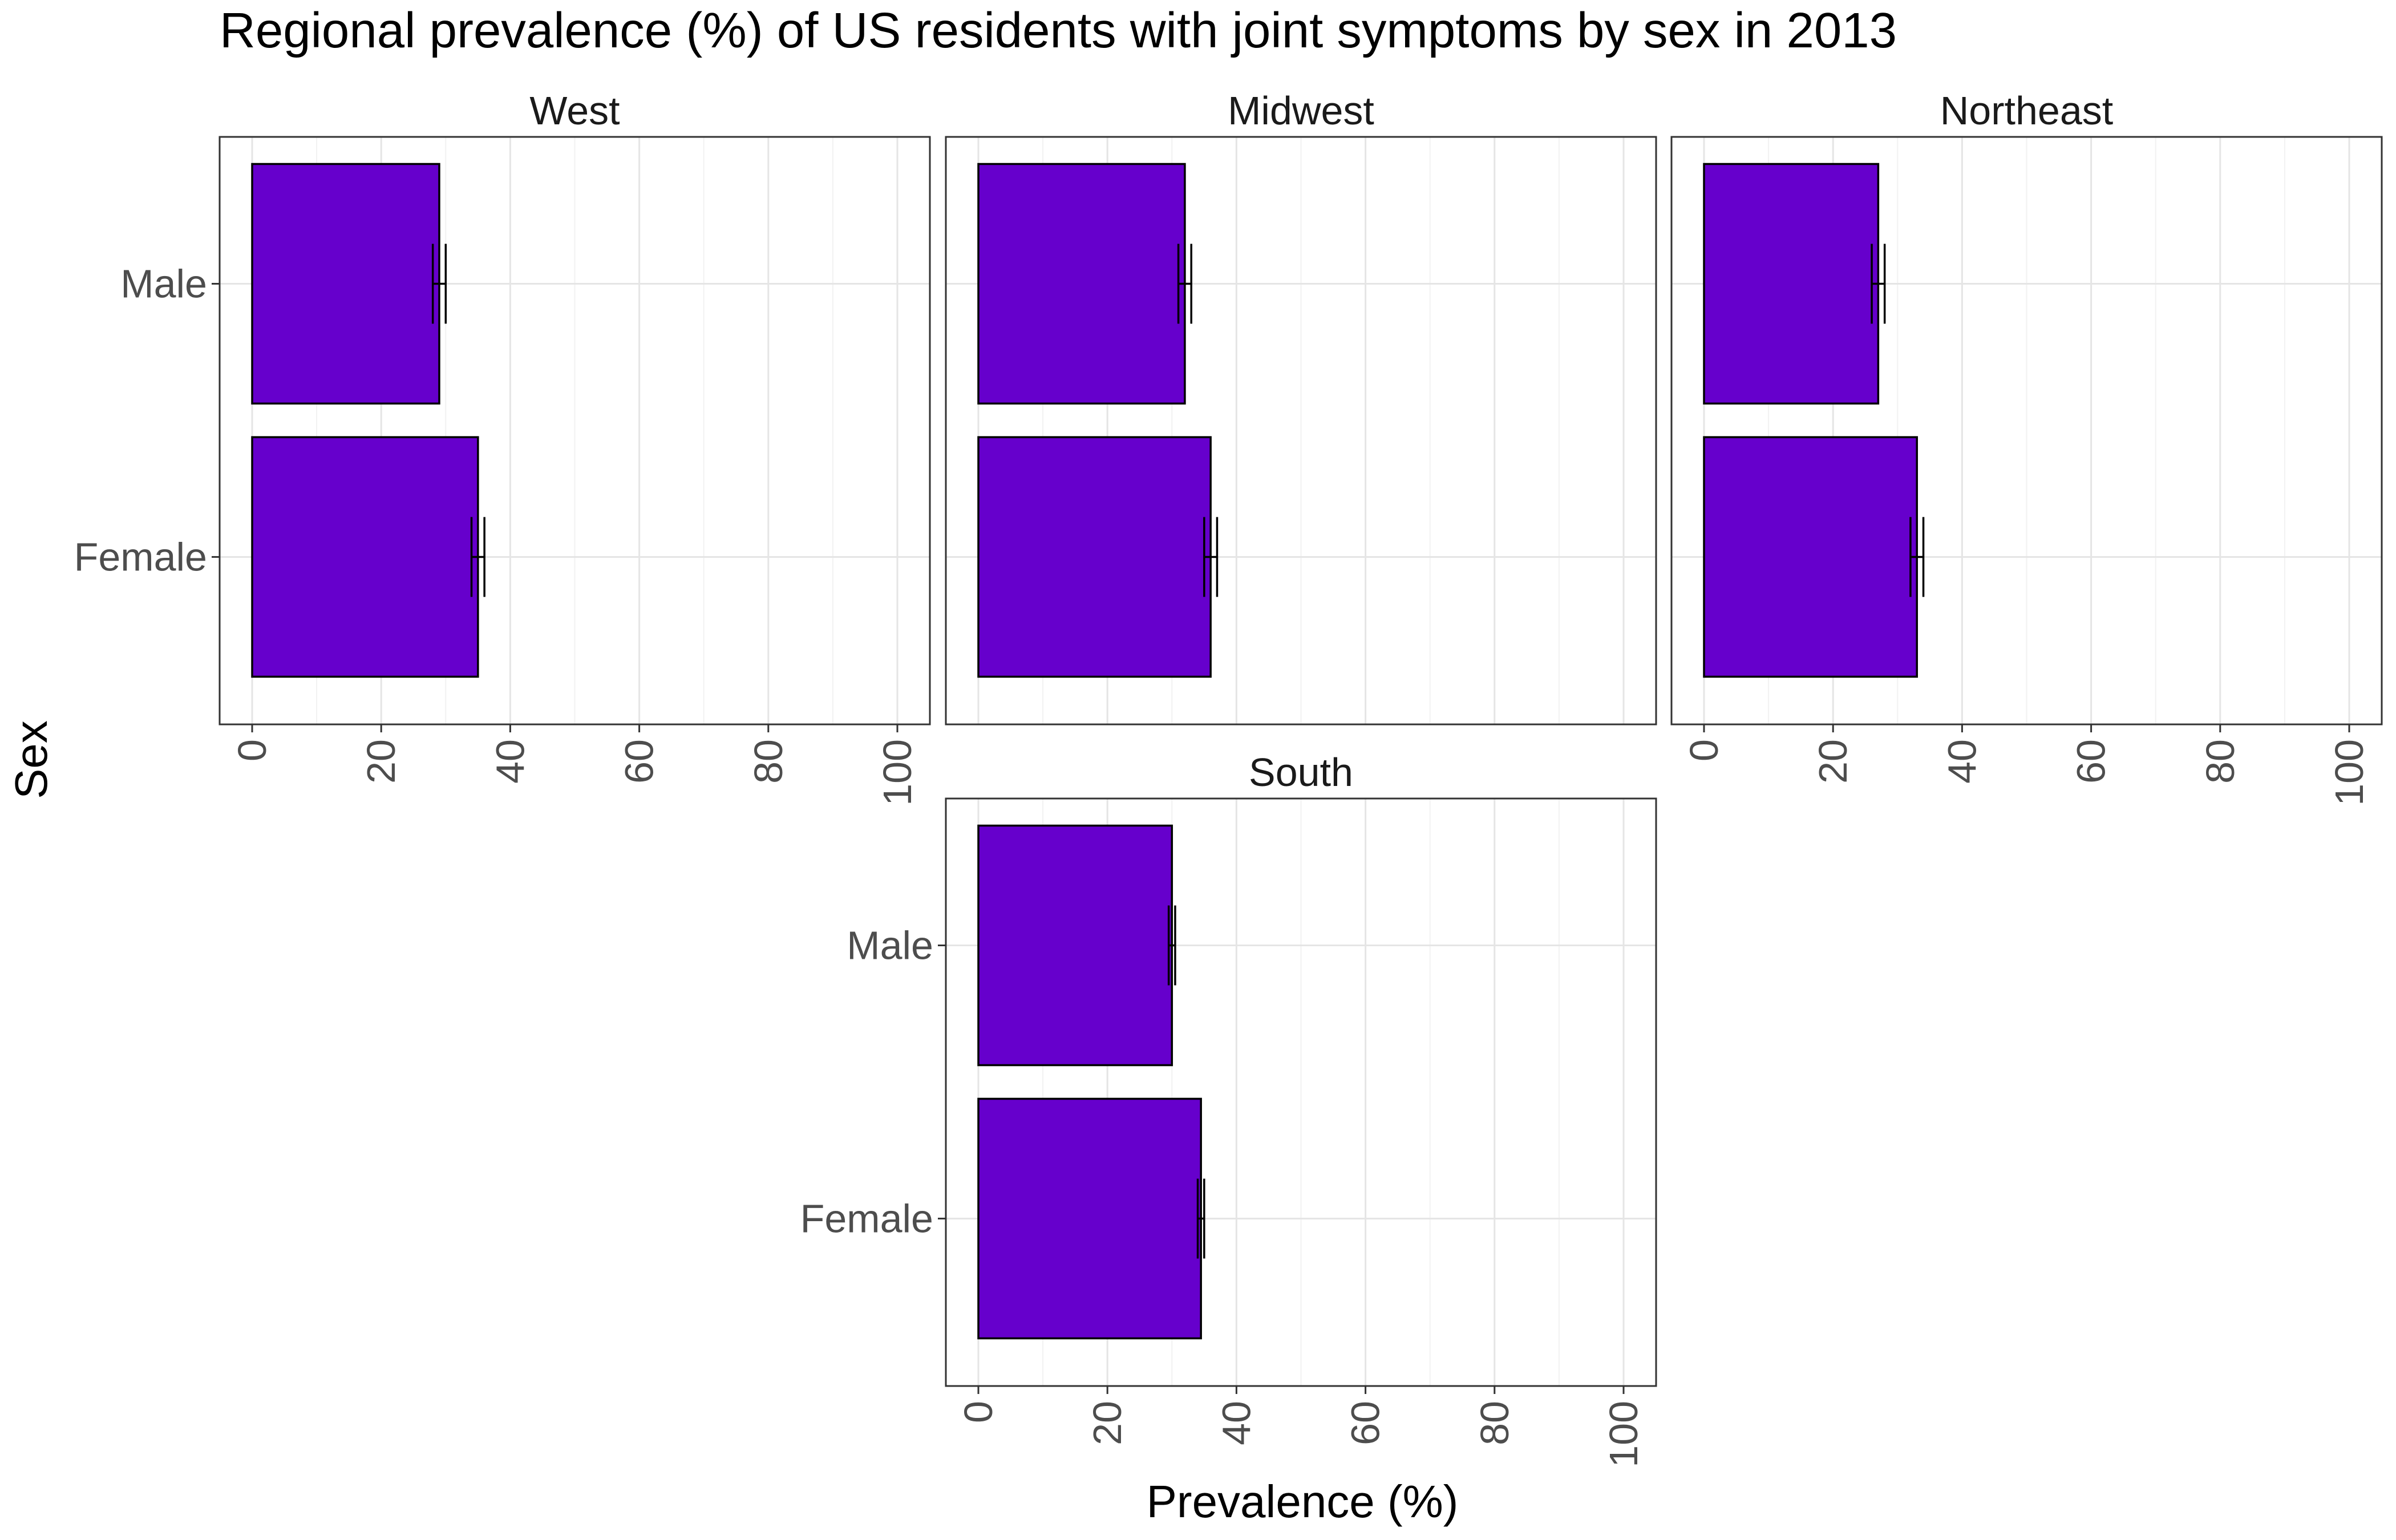  I want to click on facet-panel-midwest: Midwest, so click(1301, 407).